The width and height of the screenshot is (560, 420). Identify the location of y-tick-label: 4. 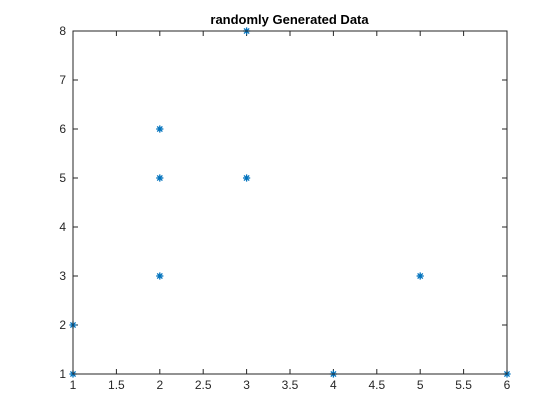
(62, 227).